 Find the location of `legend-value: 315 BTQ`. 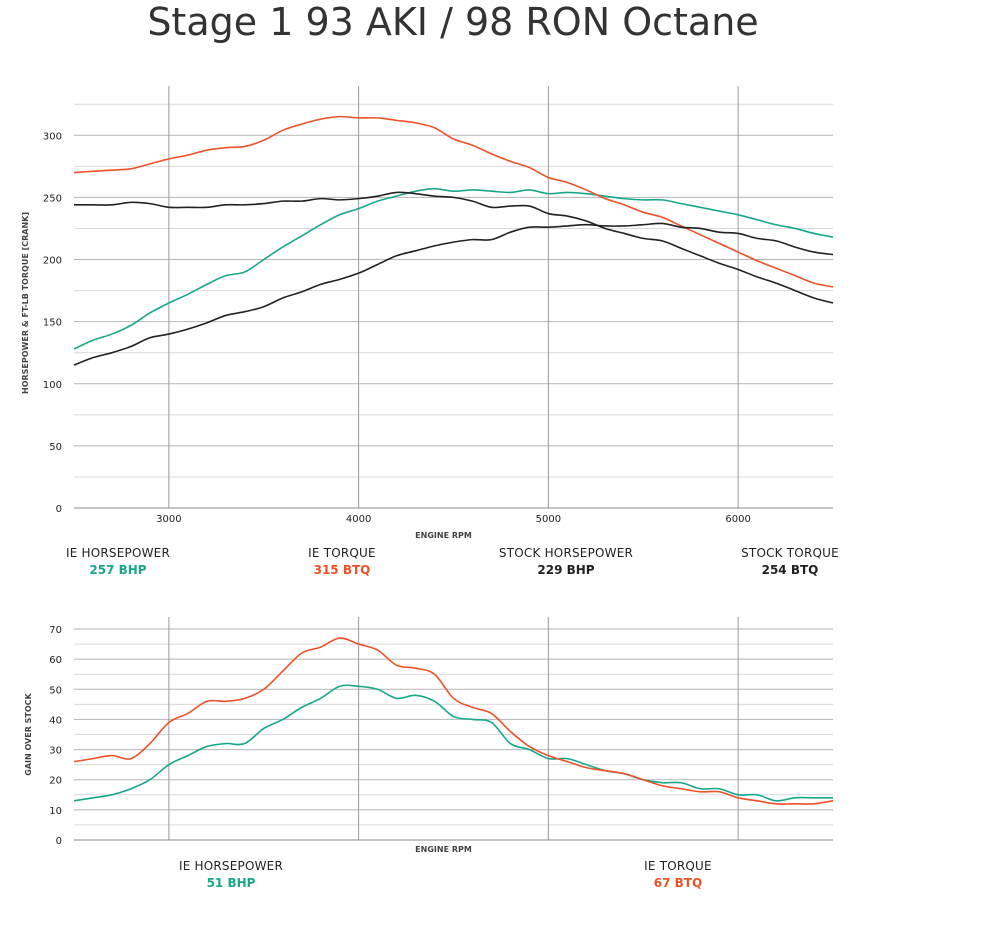

legend-value: 315 BTQ is located at coordinates (342, 570).